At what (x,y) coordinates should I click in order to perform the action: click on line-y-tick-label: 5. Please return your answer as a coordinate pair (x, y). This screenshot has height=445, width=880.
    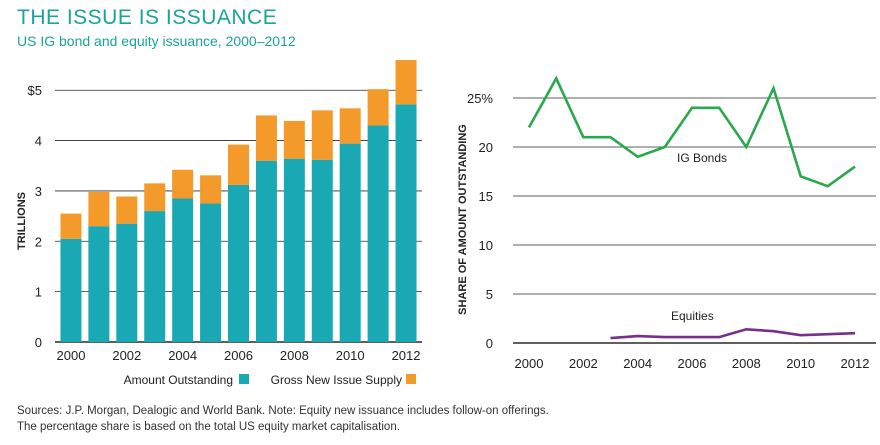
    Looking at the image, I should click on (489, 294).